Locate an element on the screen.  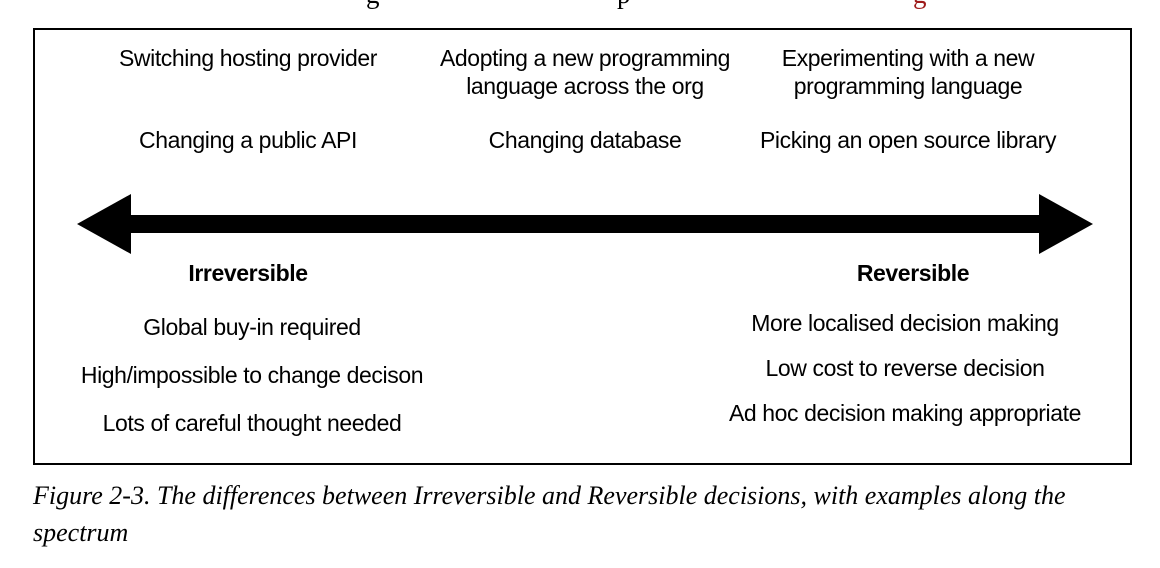
trait-item: More localised decision making is located at coordinates (905, 323).